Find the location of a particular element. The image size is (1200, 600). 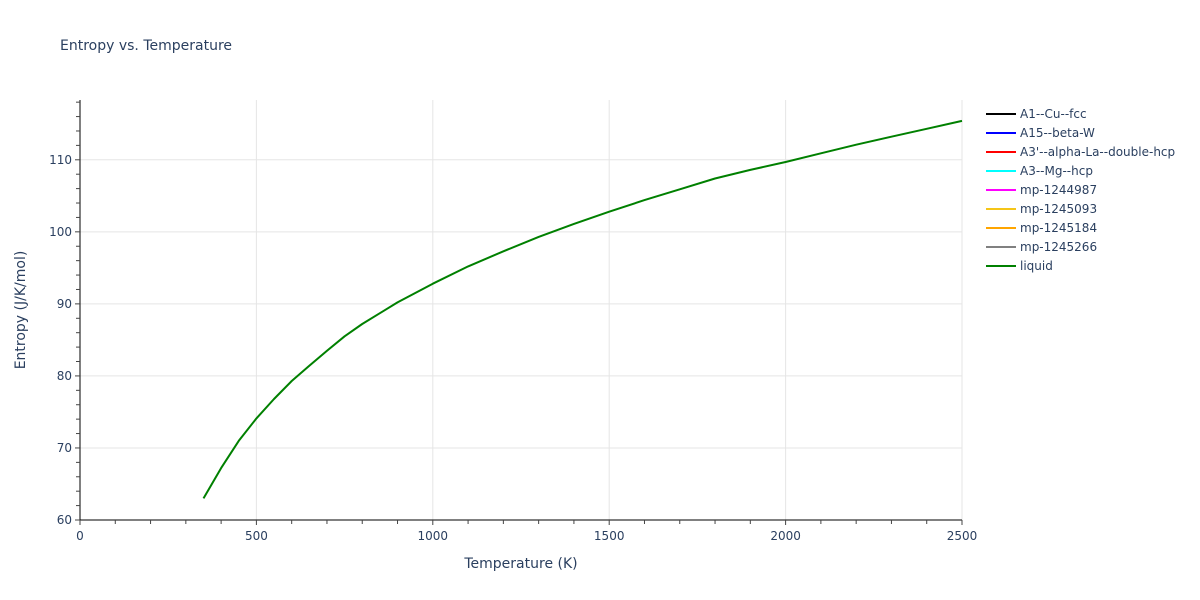

legend-item: mp-1245266 is located at coordinates (1041, 247).